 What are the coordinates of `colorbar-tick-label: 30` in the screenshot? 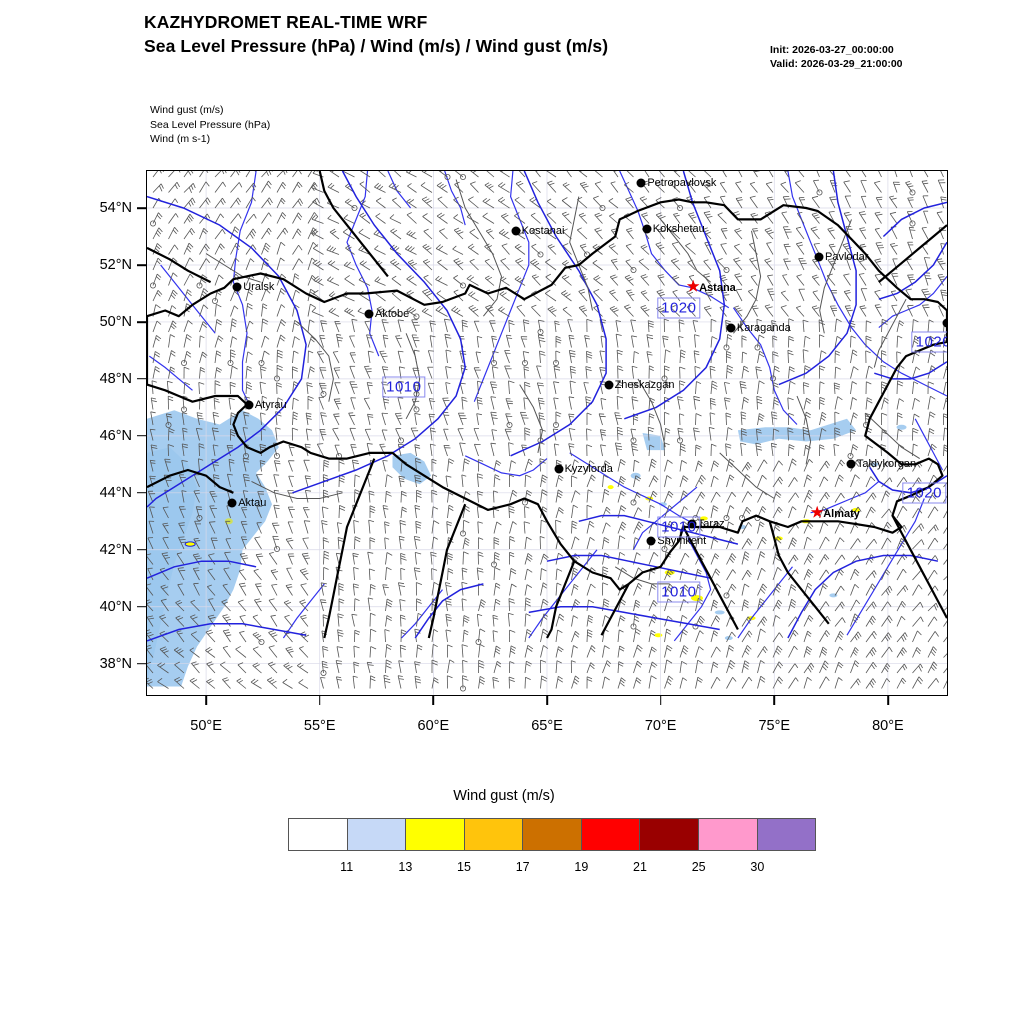 It's located at (757, 867).